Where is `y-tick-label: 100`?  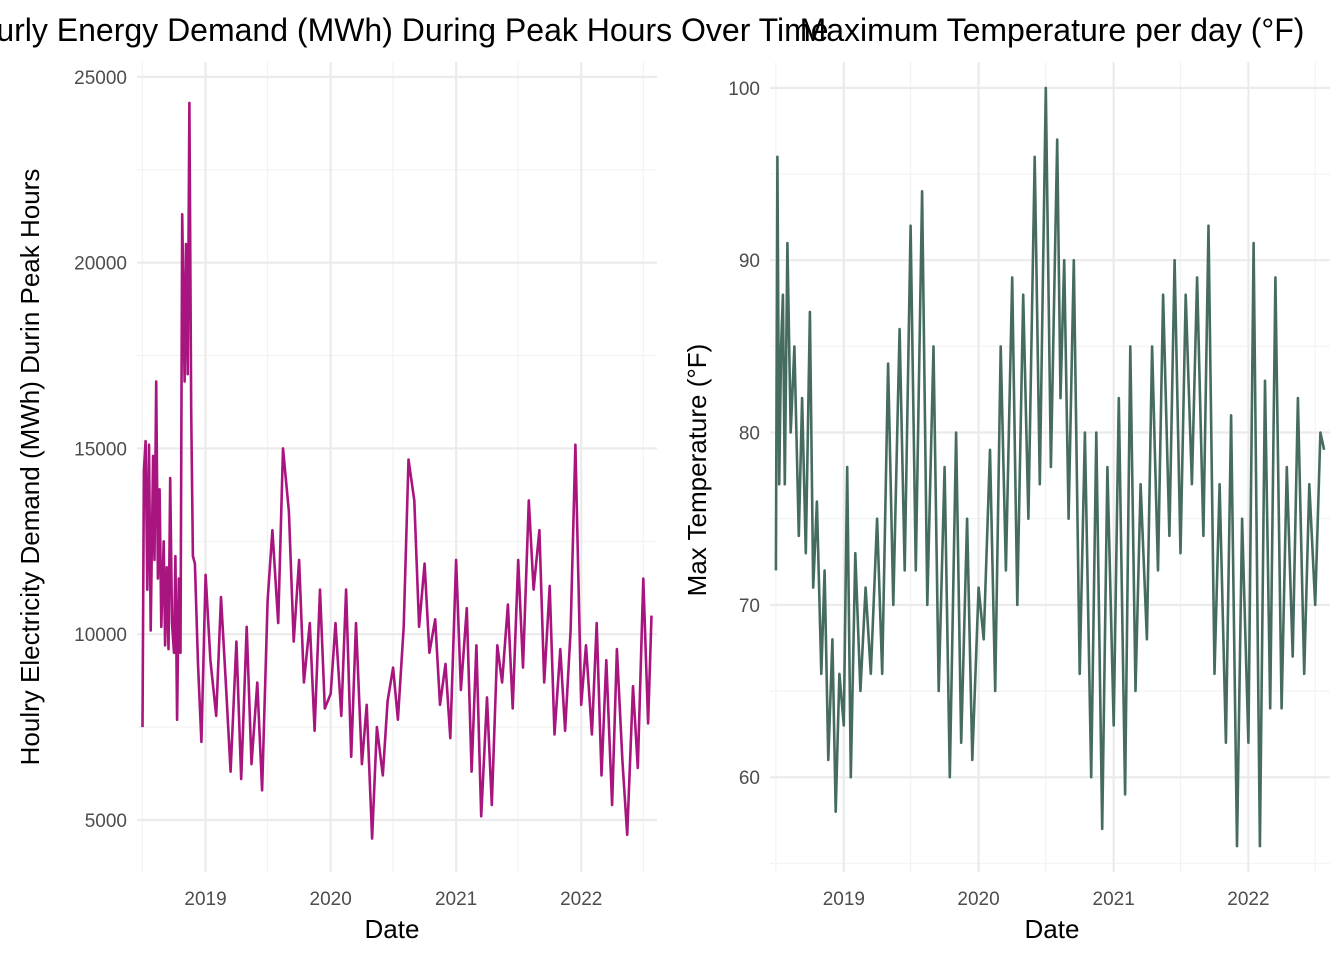
y-tick-label: 100 is located at coordinates (744, 89).